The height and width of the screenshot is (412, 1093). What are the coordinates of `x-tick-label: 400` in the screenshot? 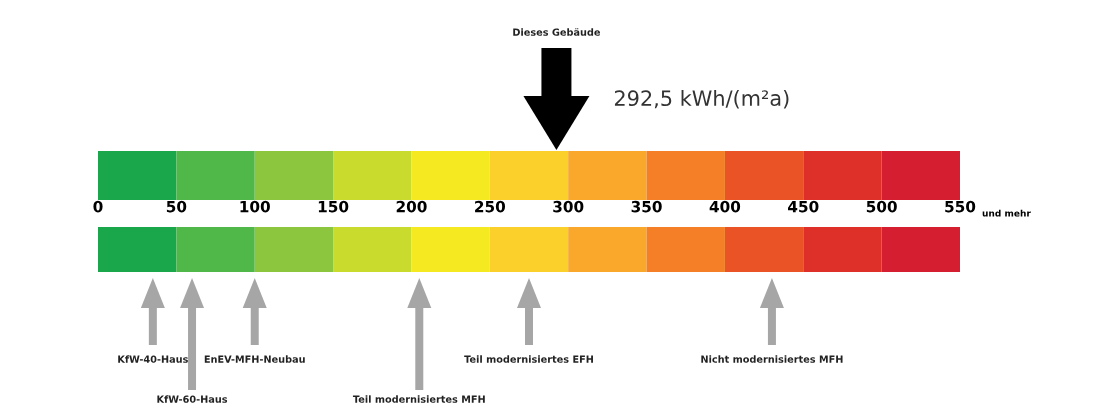 It's located at (725, 206).